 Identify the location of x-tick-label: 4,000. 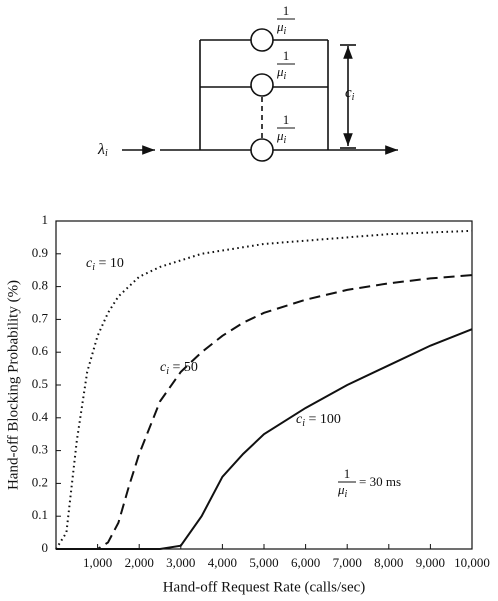
(222, 562).